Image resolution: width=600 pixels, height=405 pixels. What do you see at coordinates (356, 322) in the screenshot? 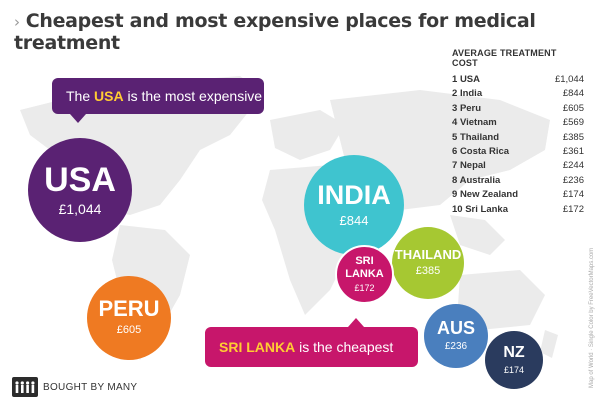
I see `callout-cheapest-pointer` at bounding box center [356, 322].